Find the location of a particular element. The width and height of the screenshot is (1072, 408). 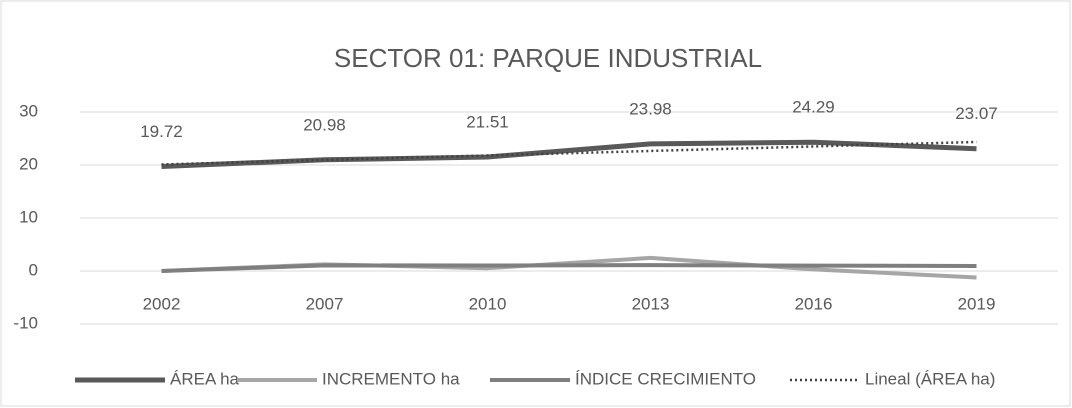

x-tick-label: 2019 is located at coordinates (977, 303).